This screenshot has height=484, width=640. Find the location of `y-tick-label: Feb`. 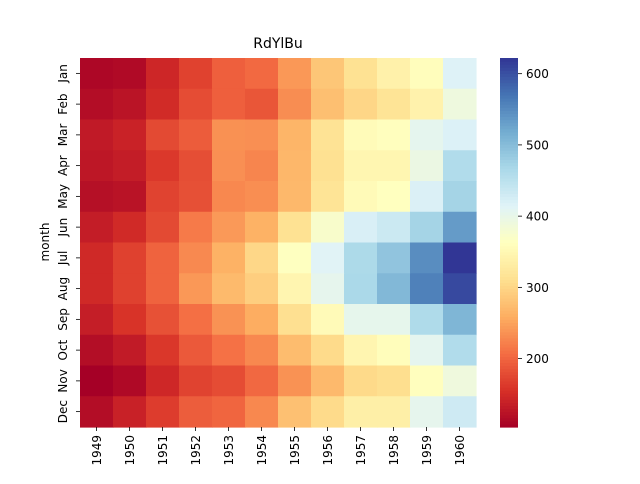

y-tick-label: Feb is located at coordinates (63, 104).